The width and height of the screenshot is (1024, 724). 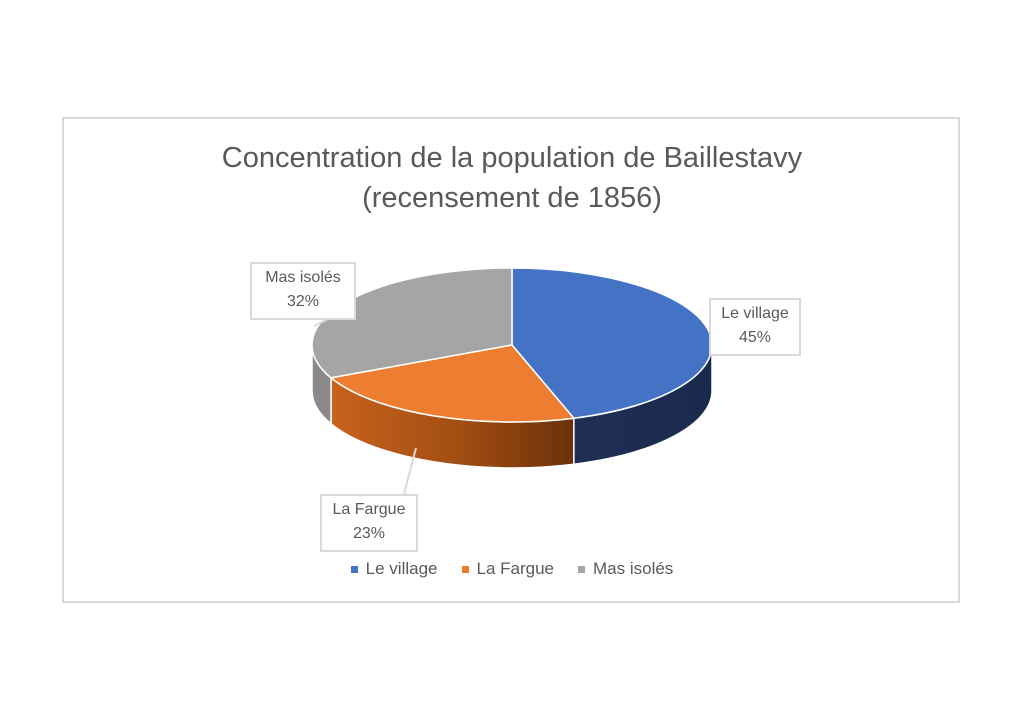 I want to click on pie-slice-la-fargue, so click(x=452, y=383).